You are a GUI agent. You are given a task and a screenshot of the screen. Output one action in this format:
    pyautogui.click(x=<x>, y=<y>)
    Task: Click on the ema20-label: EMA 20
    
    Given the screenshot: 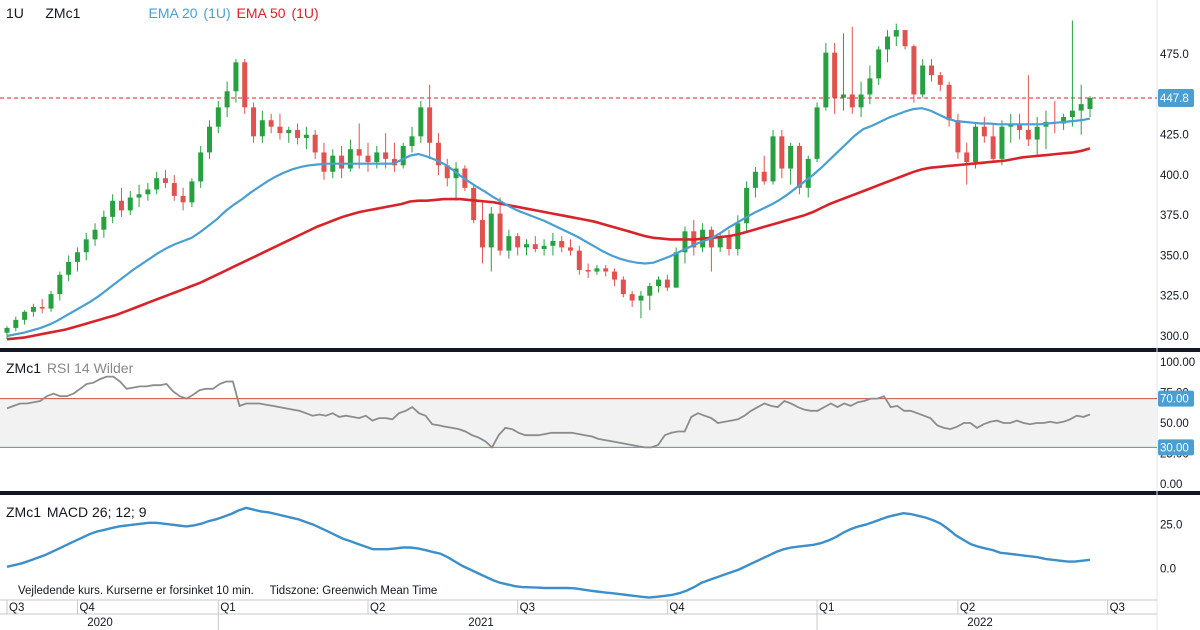 What is the action you would take?
    pyautogui.click(x=173, y=13)
    